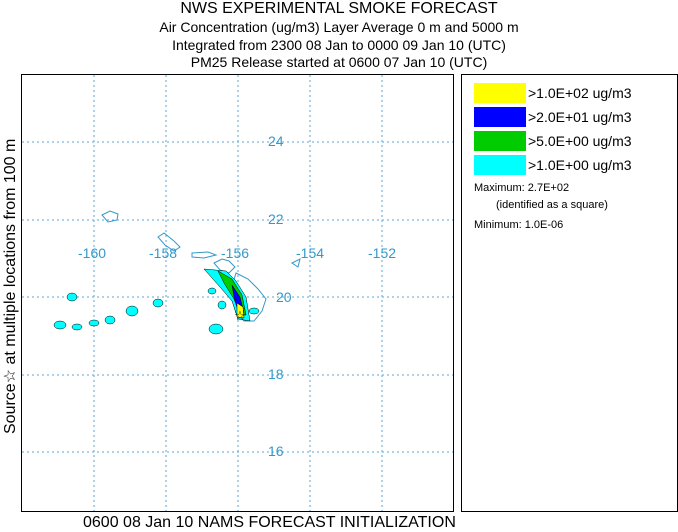 This screenshot has width=678, height=532. Describe the element at coordinates (235, 253) in the screenshot. I see `lon-label-156: -156` at that location.